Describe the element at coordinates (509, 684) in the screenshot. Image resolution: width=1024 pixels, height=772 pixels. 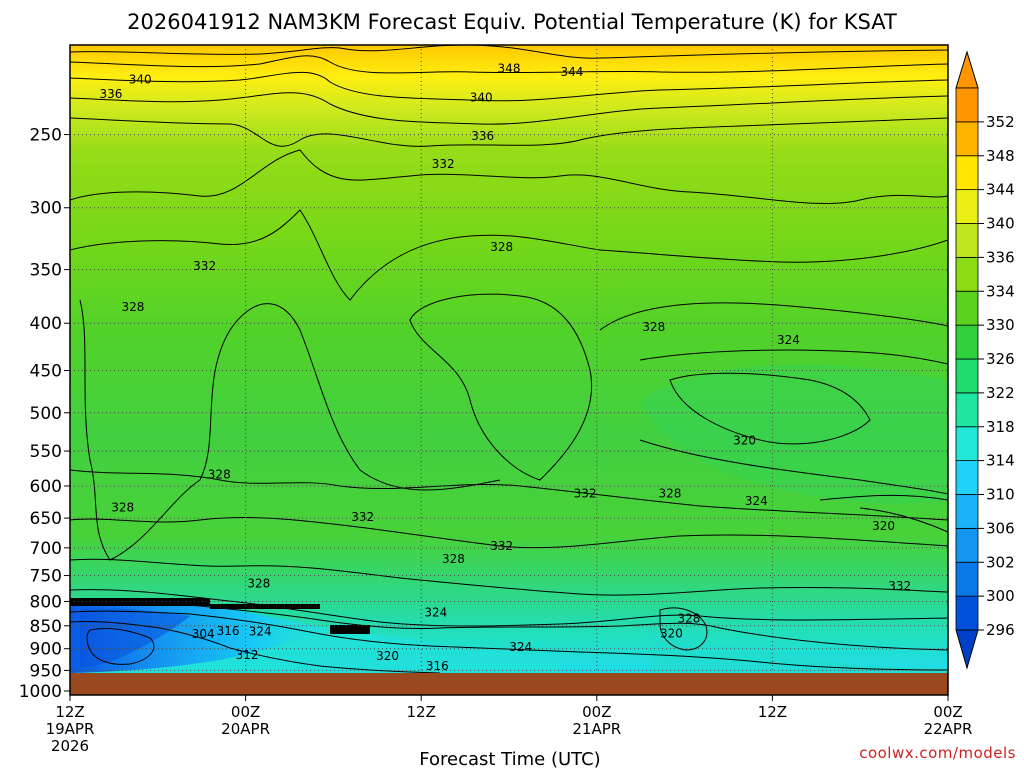
I see `ground-surface` at that location.